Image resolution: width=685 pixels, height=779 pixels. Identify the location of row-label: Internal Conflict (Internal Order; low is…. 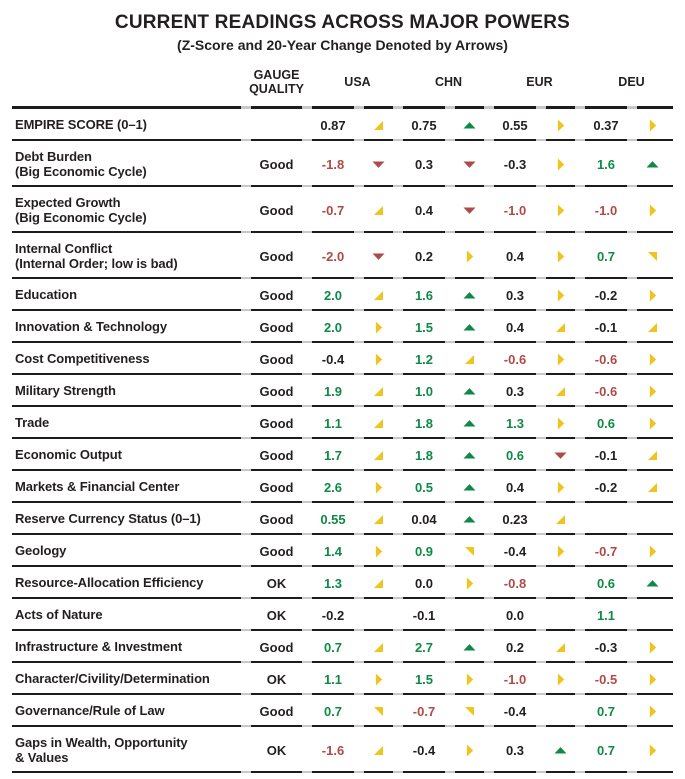
(129, 256).